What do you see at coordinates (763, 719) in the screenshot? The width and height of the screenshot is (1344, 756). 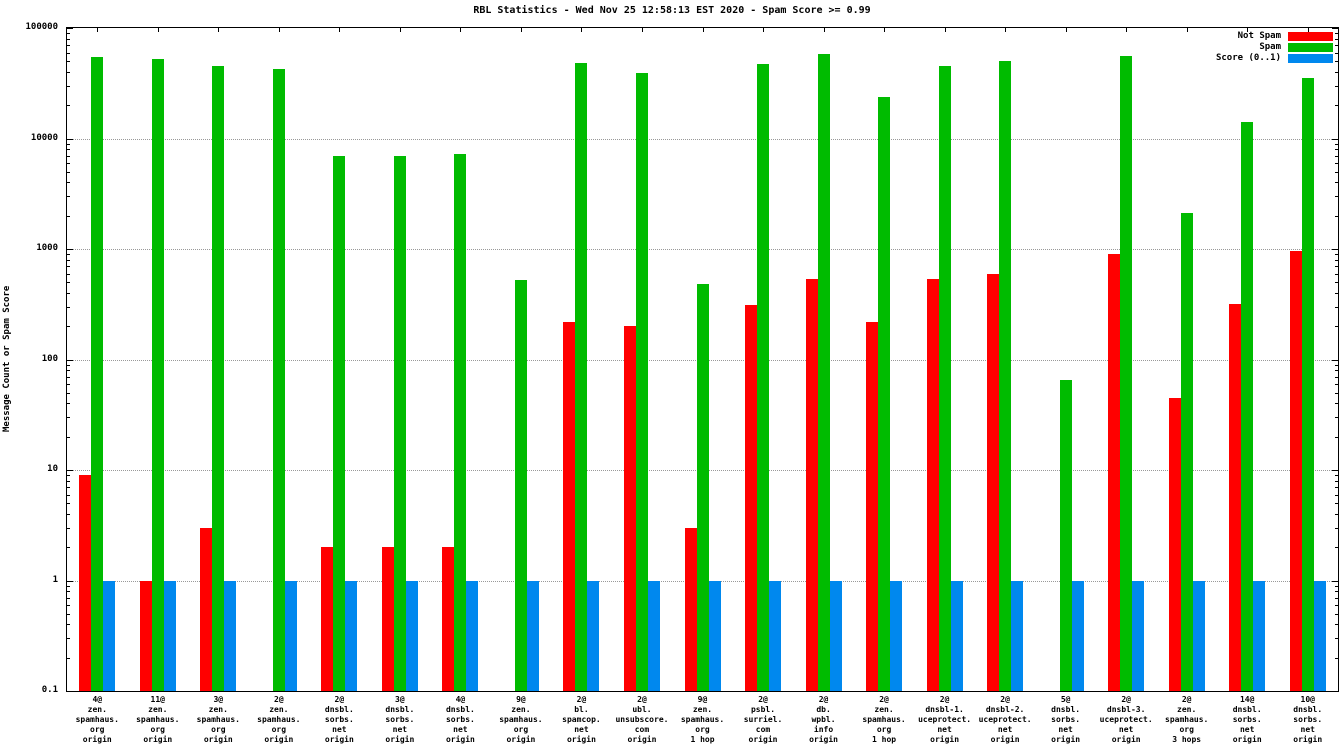 I see `x-tick-label: 2@ psbl. surriel. com origin` at bounding box center [763, 719].